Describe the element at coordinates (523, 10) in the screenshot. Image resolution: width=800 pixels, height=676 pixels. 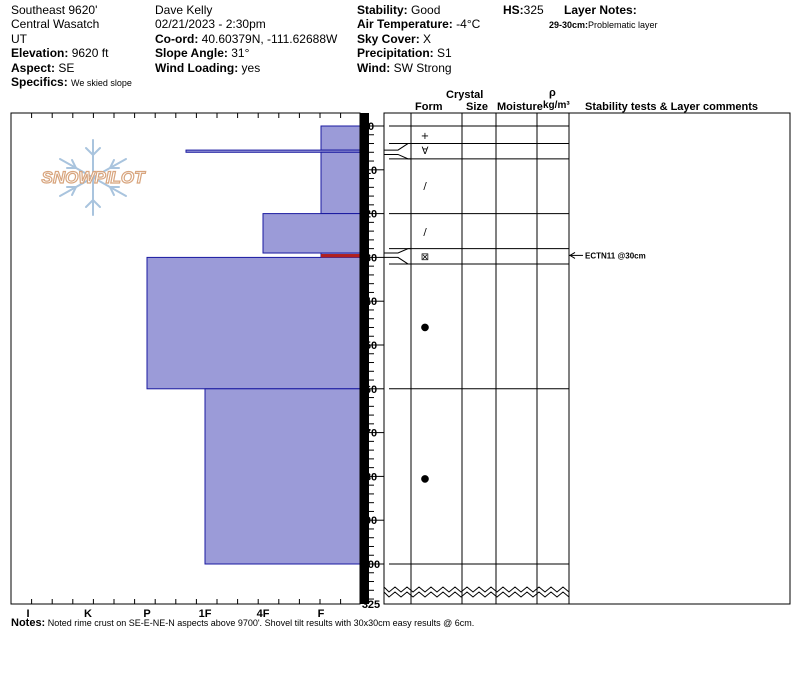
I see `hs-row: HS:325` at that location.